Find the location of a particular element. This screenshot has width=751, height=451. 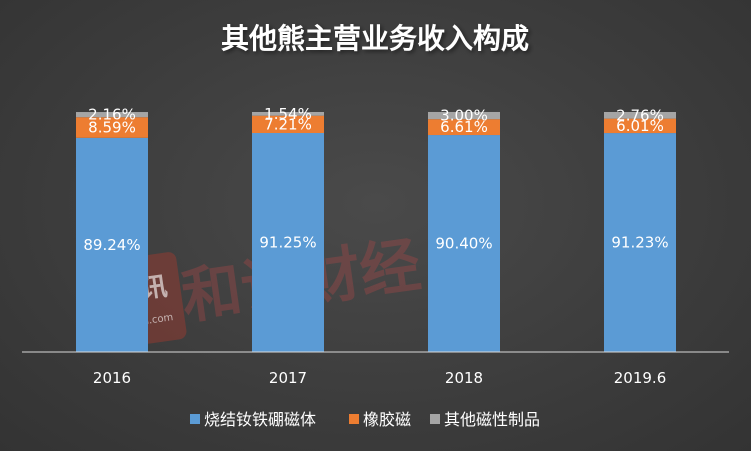

category-labels-layer: 2016 2017 2018 2019.6 is located at coordinates (379, 378).